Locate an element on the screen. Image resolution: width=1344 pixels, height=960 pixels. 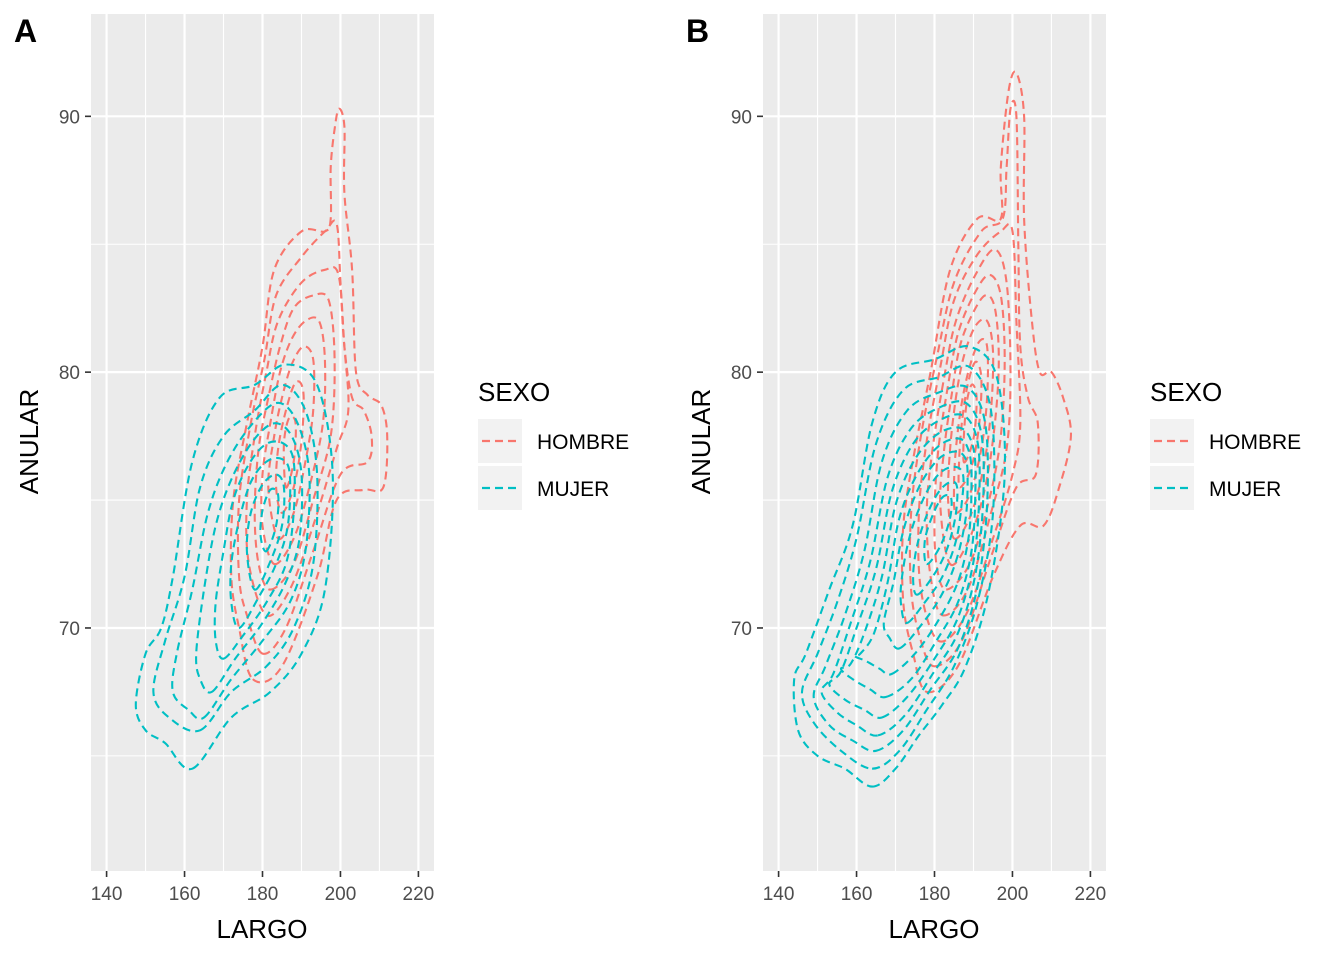
panel-label: A is located at coordinates (25, 31).